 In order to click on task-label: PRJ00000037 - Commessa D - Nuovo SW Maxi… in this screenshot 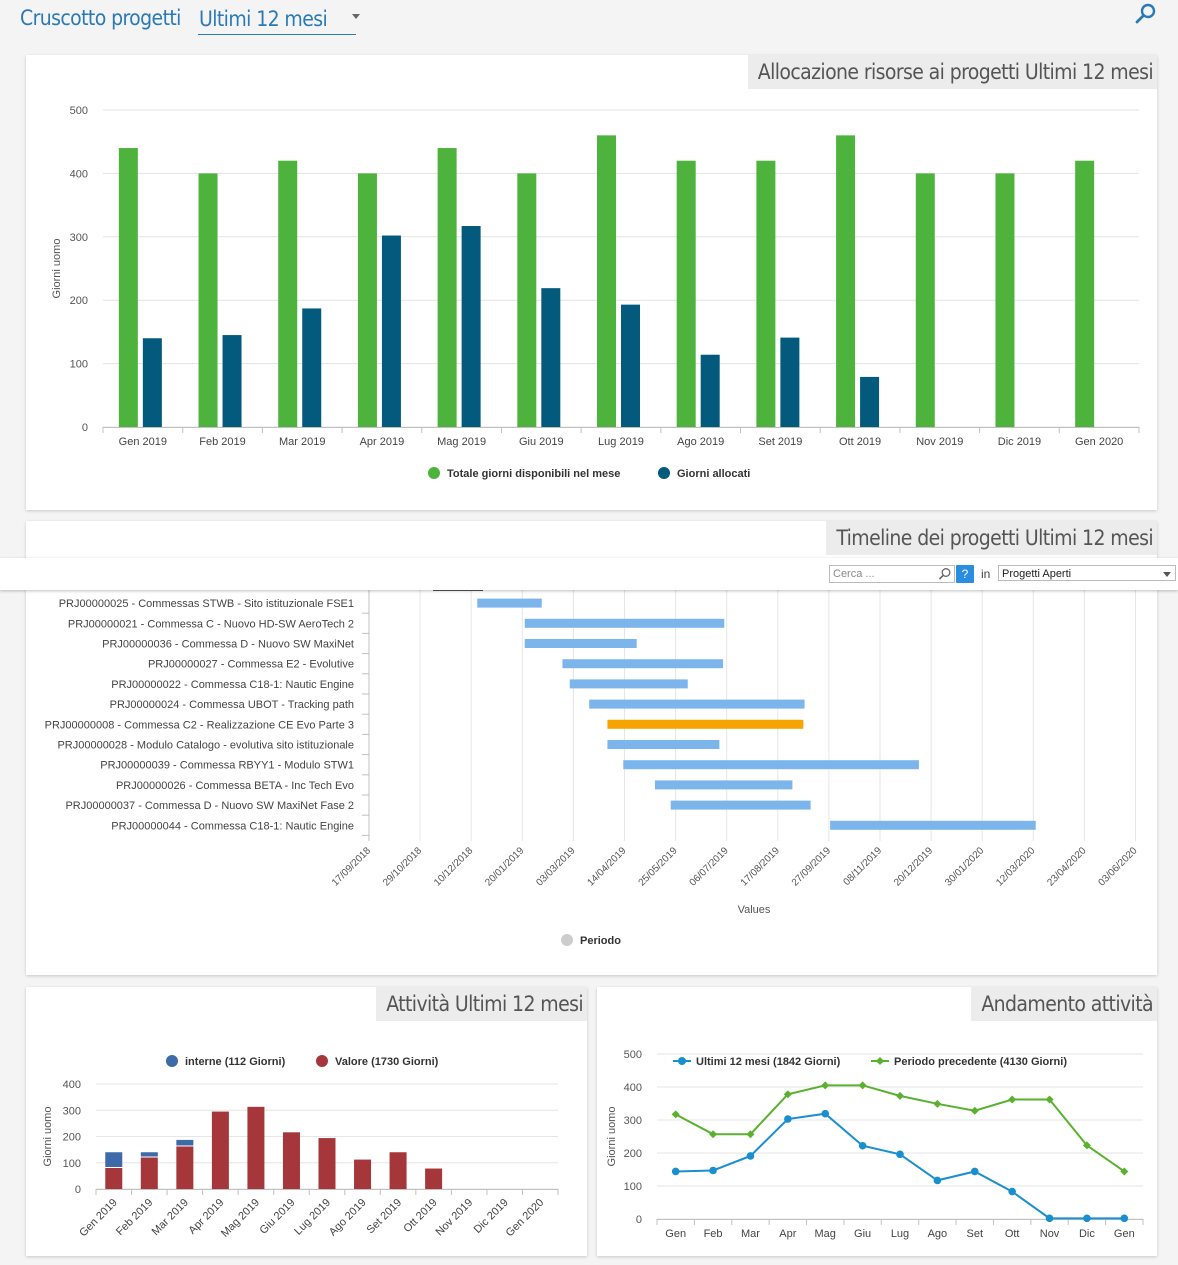, I will do `click(209, 806)`.